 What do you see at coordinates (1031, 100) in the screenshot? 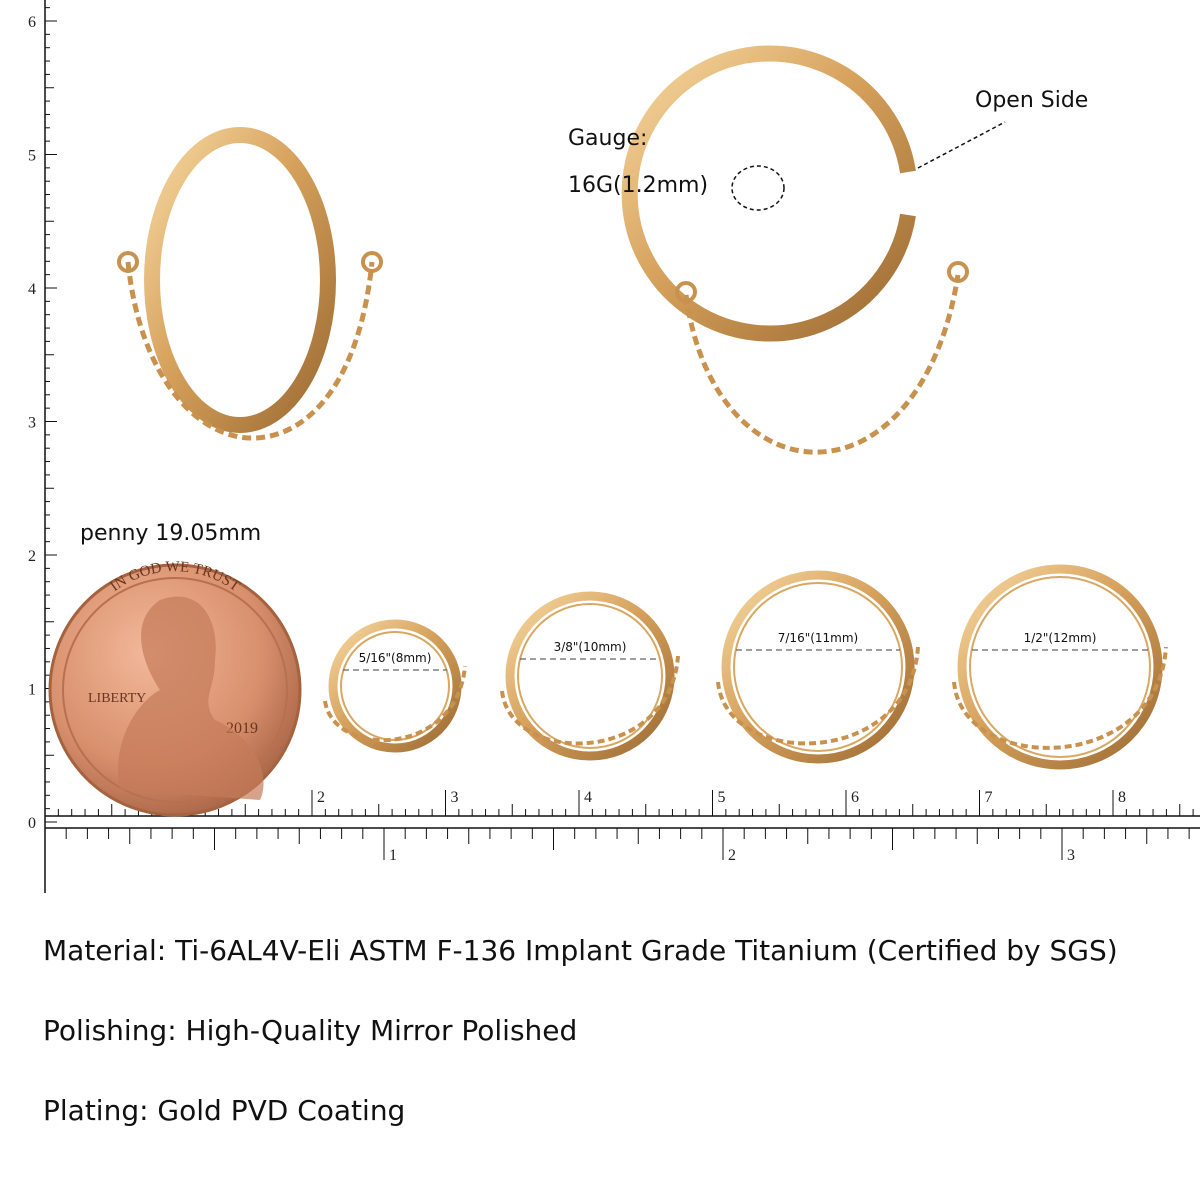
I see `open-side-label: Open Side` at bounding box center [1031, 100].